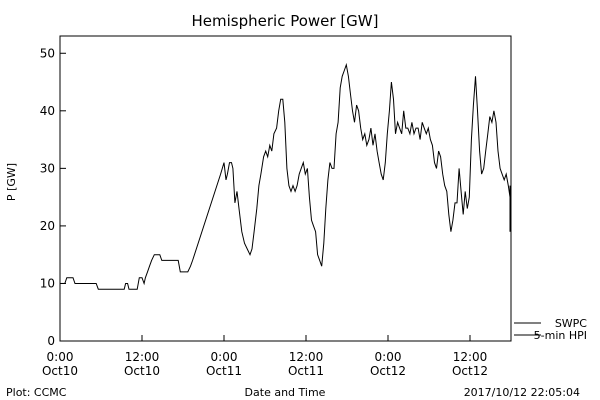  I want to click on legend: SWPC 5-min HPI, so click(550, 329).